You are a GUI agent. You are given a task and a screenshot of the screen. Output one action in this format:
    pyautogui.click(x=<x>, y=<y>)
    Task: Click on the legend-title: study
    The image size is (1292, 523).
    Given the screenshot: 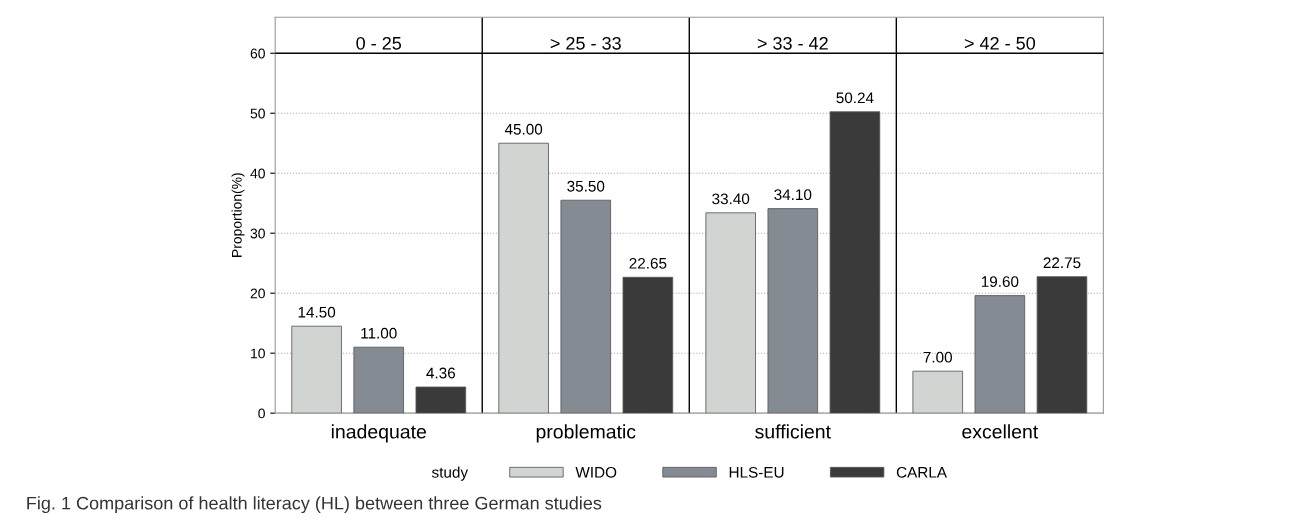 What is the action you would take?
    pyautogui.click(x=450, y=473)
    